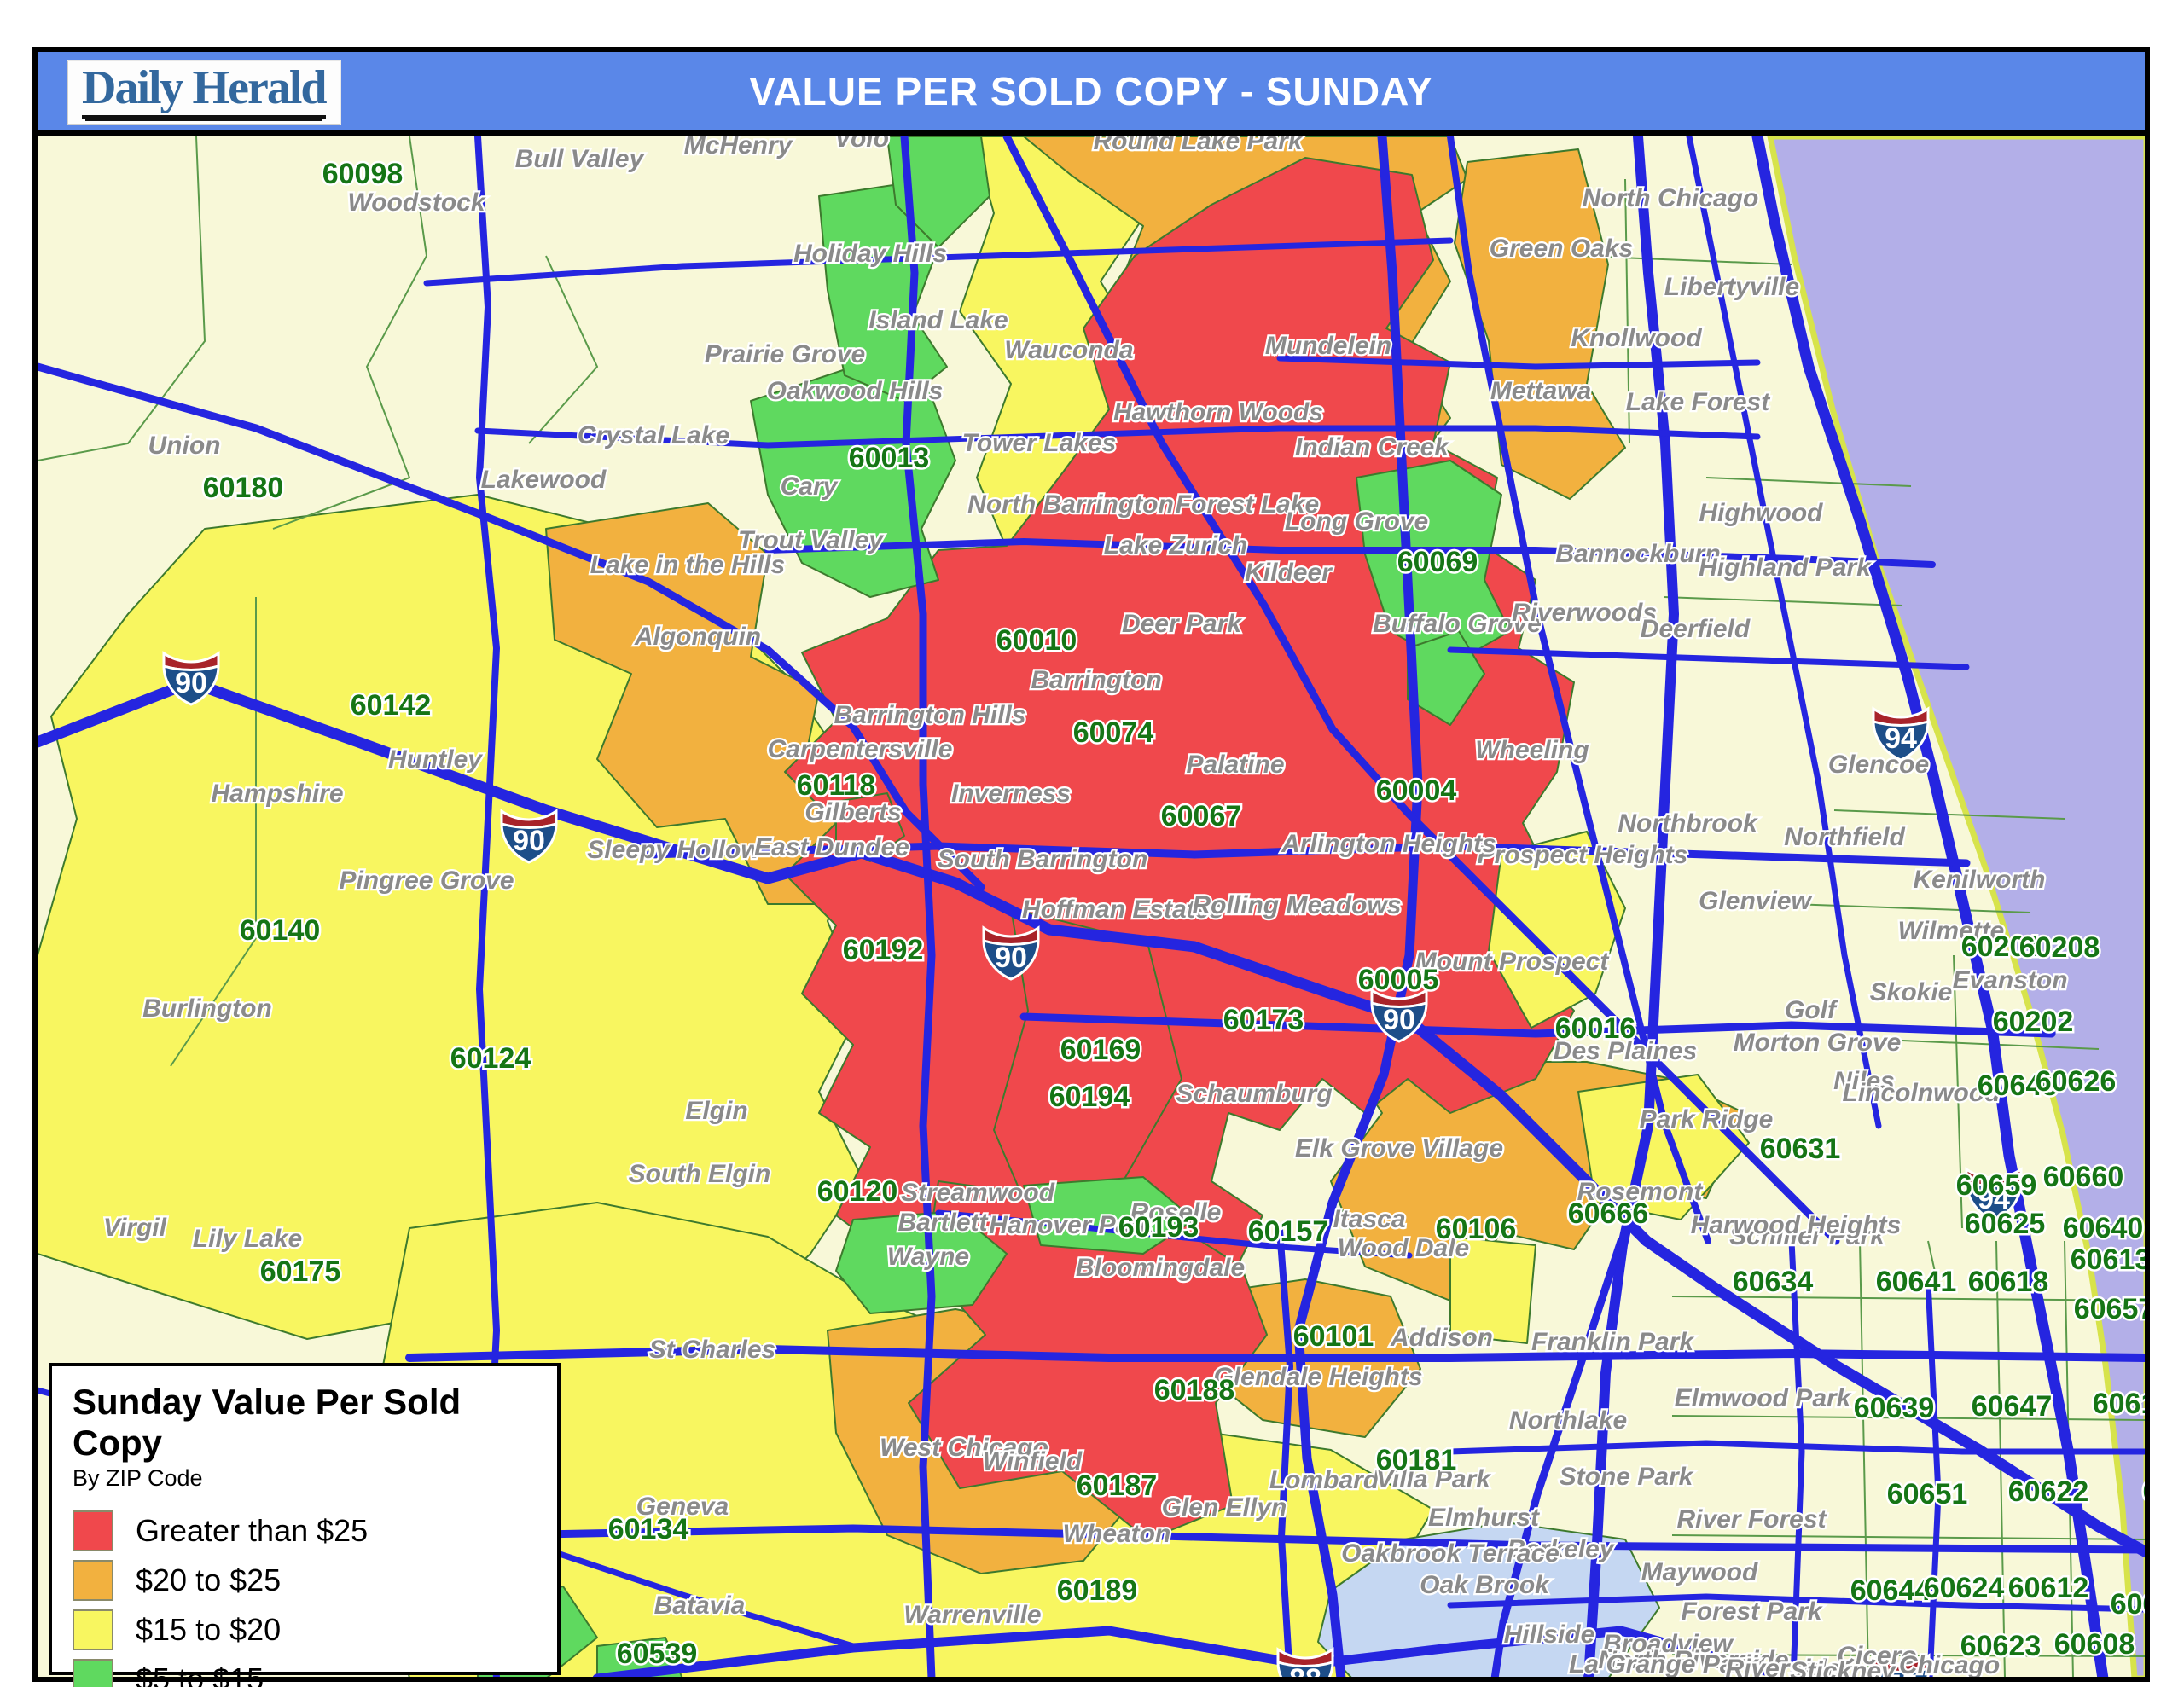  I want to click on city-label-rosemont: Rosemont, so click(1641, 1192).